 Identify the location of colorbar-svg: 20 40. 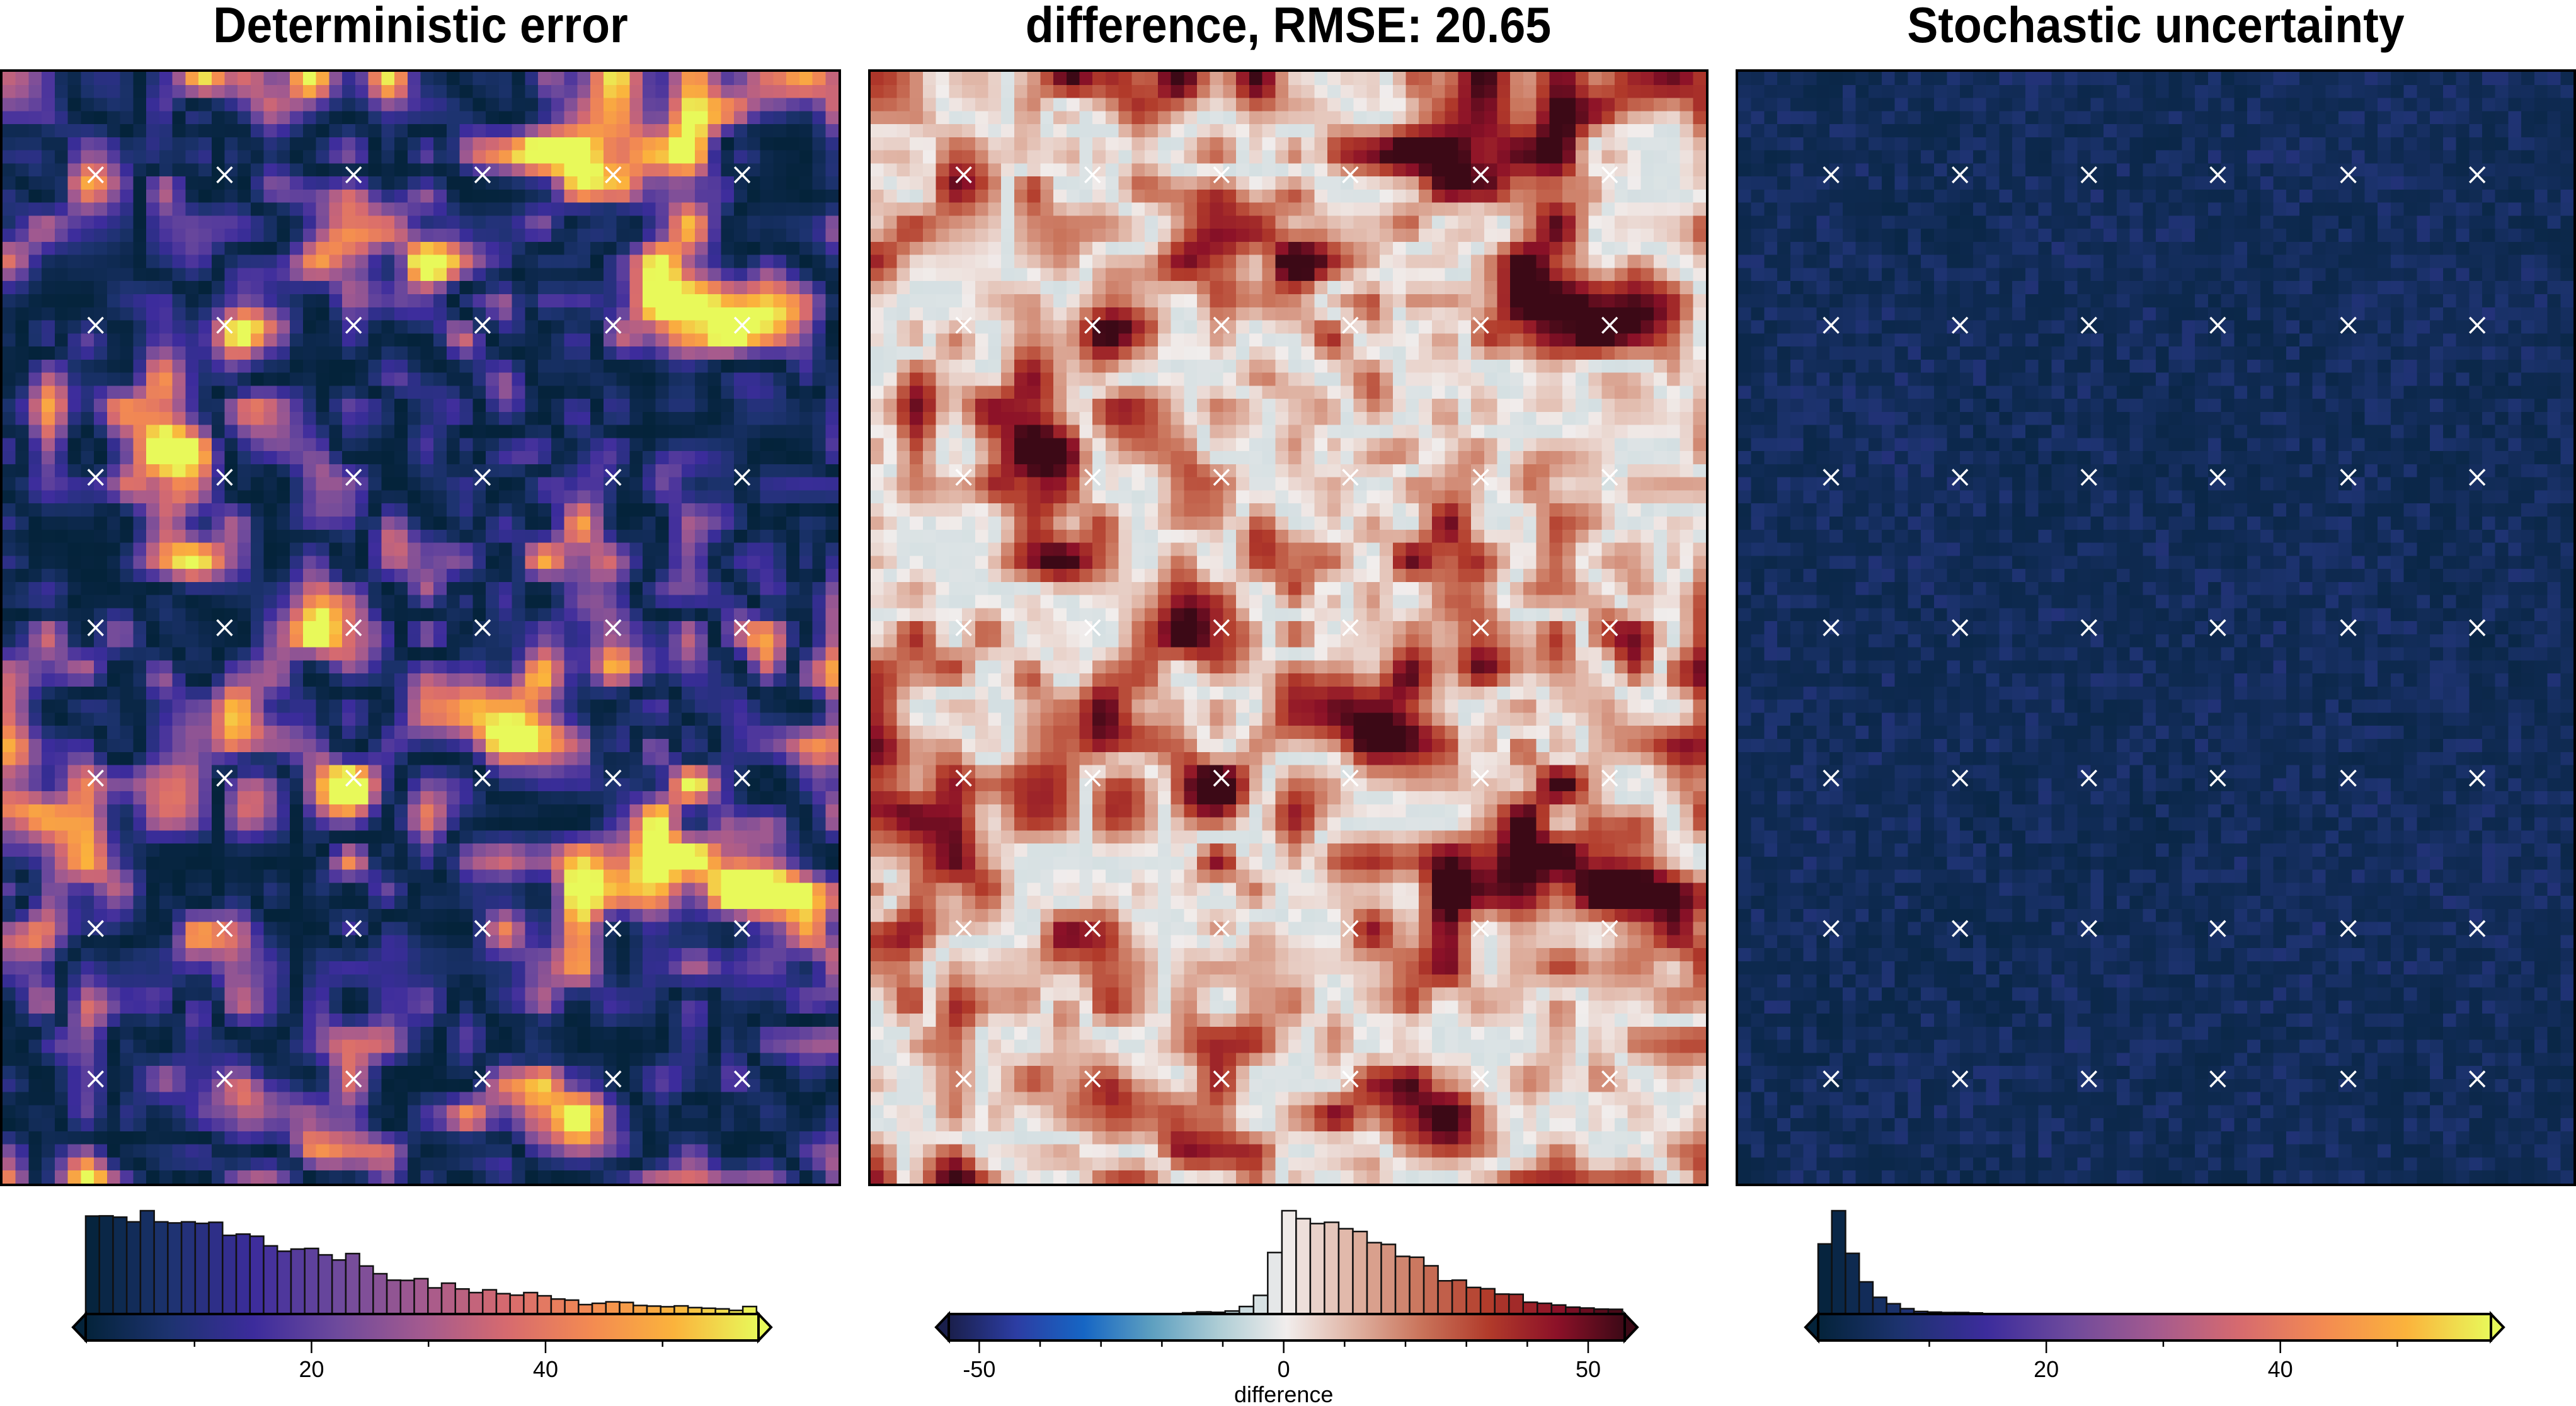
(2154, 1296).